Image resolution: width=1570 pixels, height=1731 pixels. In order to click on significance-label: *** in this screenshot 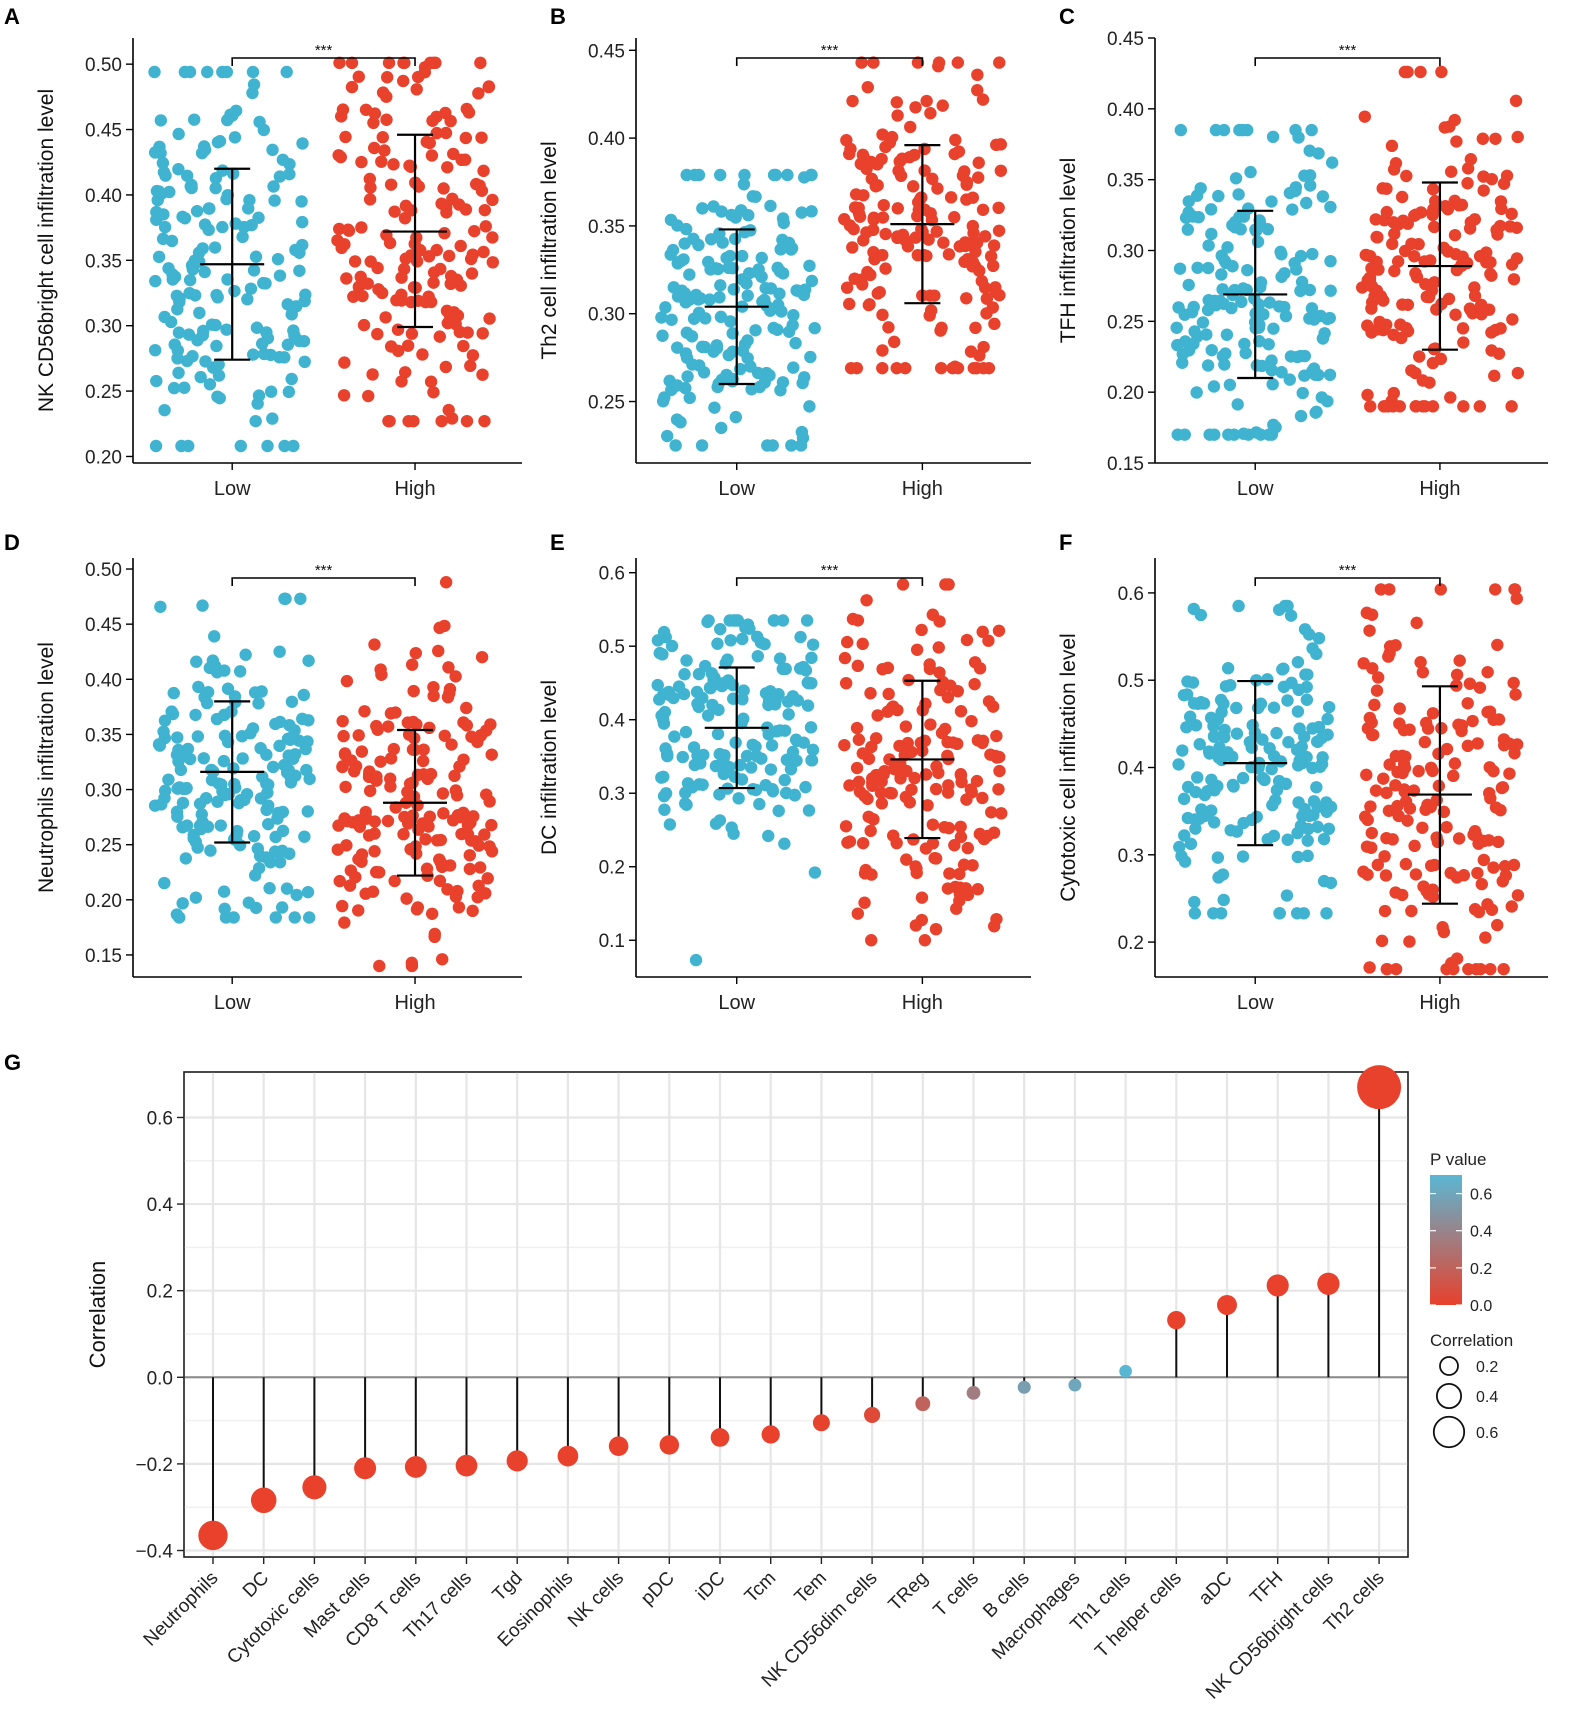, I will do `click(324, 50)`.